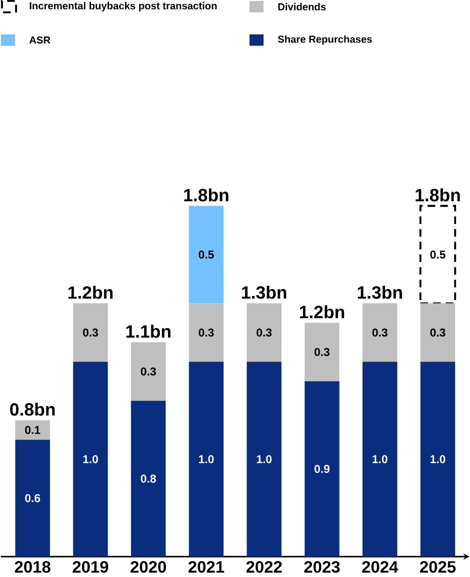 This screenshot has height=577, width=470. What do you see at coordinates (322, 567) in the screenshot?
I see `x-tick-label: 2023` at bounding box center [322, 567].